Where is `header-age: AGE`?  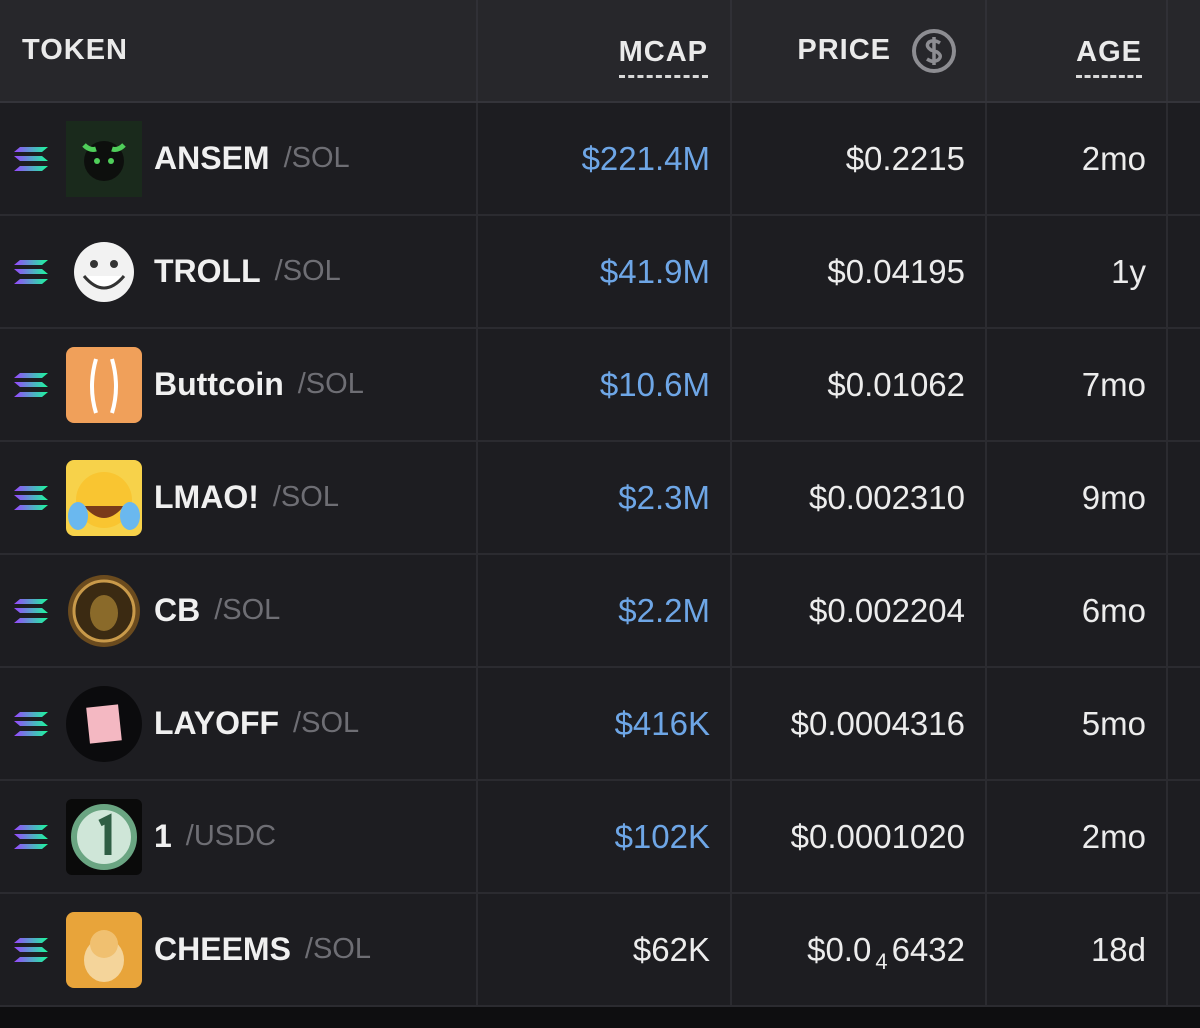 header-age: AGE is located at coordinates (1077, 50).